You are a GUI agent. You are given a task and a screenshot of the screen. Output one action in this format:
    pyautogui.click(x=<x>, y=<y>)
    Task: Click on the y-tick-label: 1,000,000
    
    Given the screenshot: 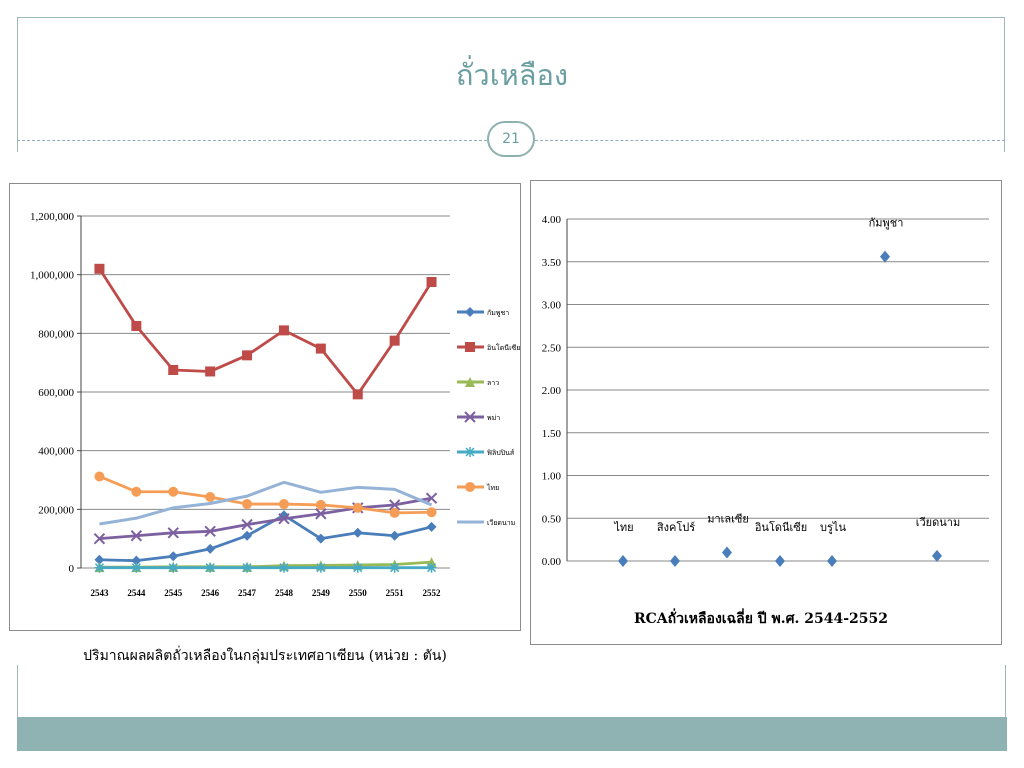 What is the action you would take?
    pyautogui.click(x=52, y=276)
    